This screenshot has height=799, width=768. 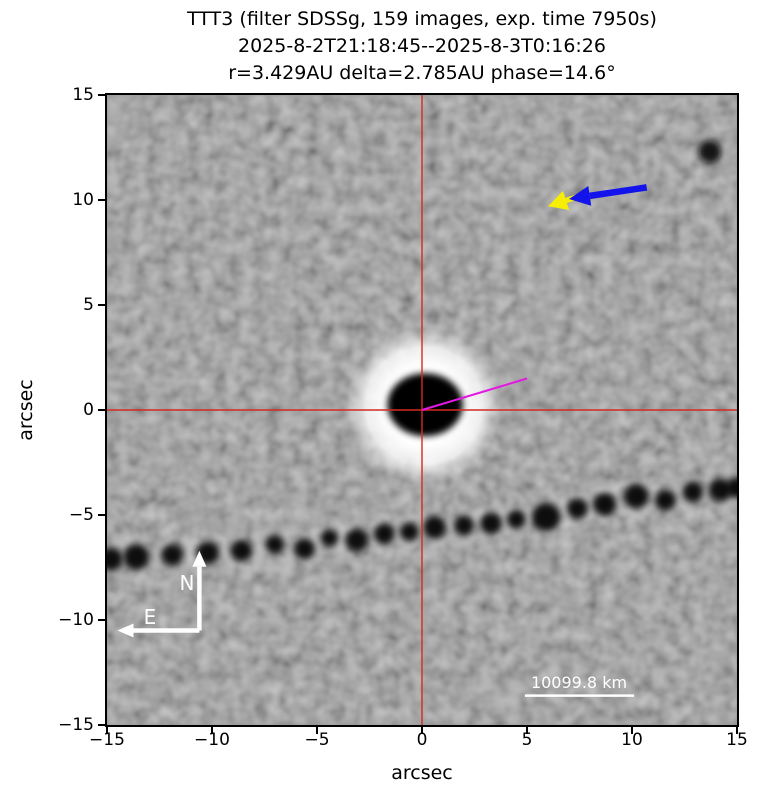 What do you see at coordinates (199, 558) in the screenshot?
I see `compass-north-arrow-head` at bounding box center [199, 558].